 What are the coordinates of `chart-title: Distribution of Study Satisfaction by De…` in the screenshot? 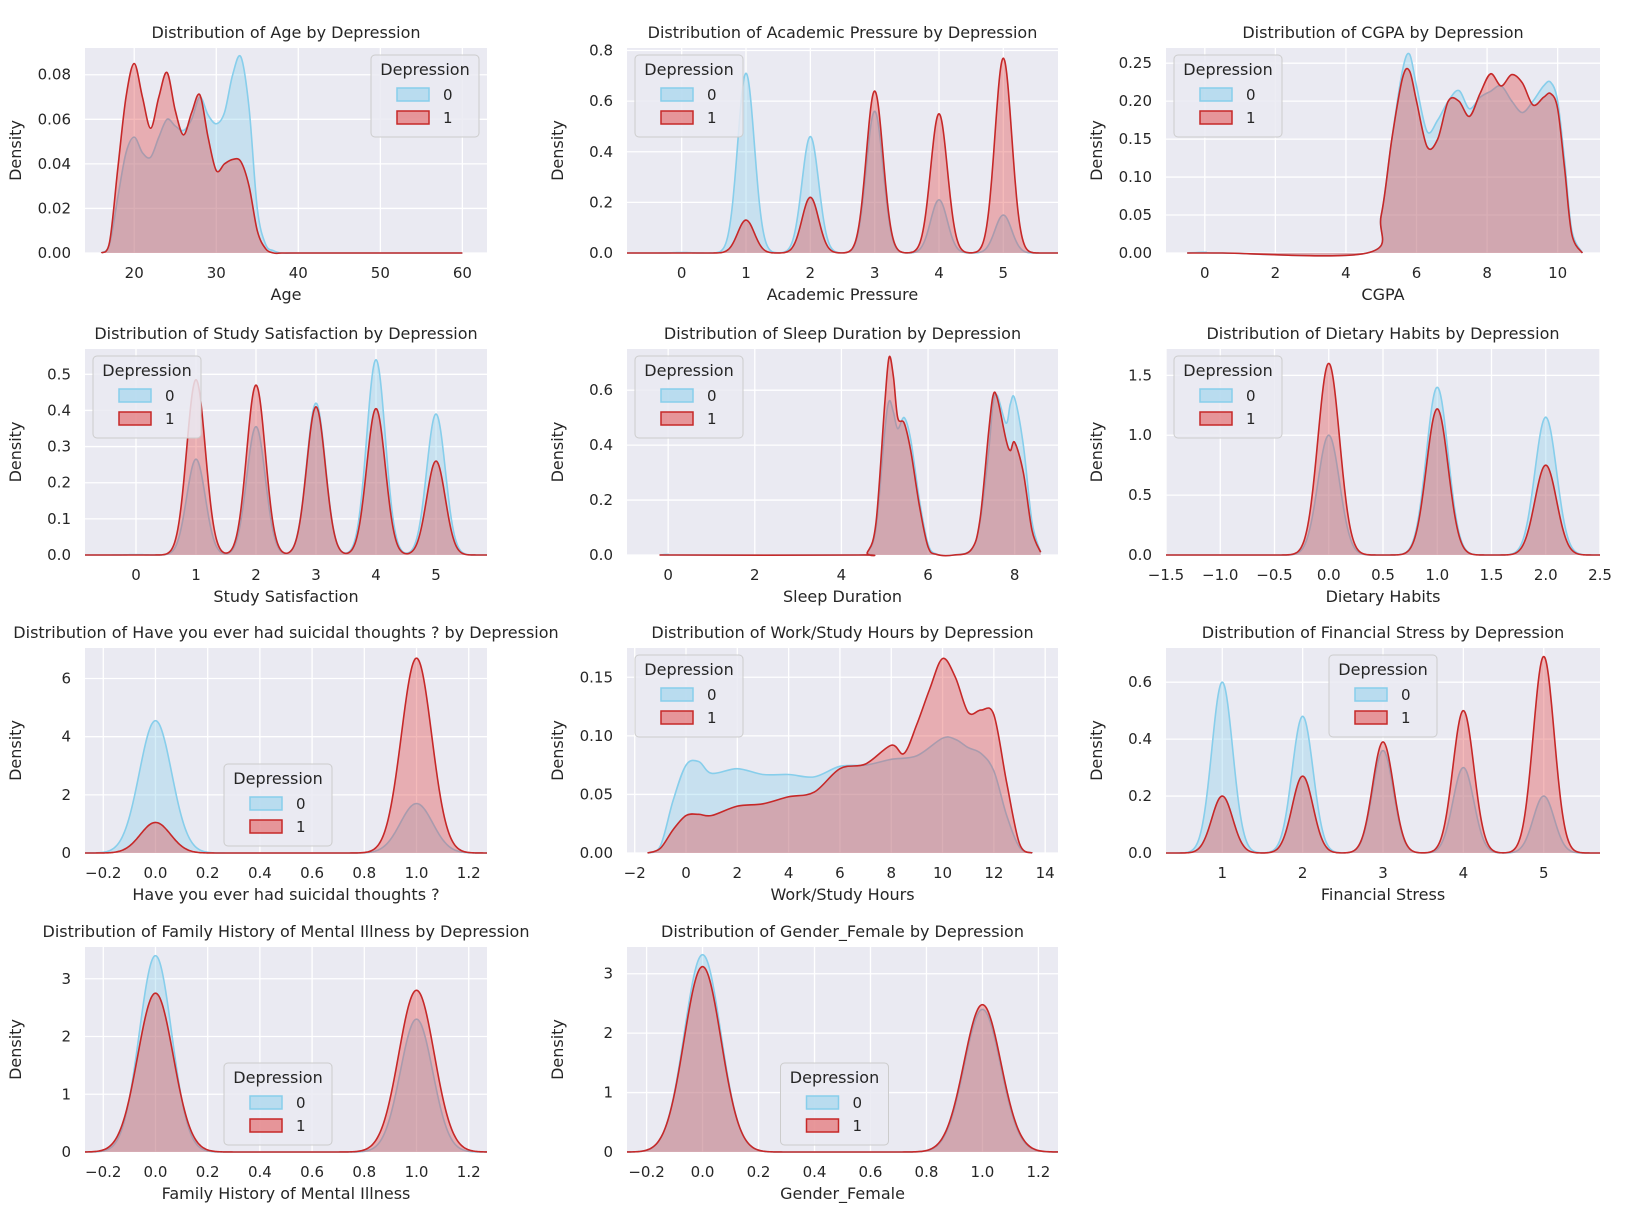 It's located at (285, 333).